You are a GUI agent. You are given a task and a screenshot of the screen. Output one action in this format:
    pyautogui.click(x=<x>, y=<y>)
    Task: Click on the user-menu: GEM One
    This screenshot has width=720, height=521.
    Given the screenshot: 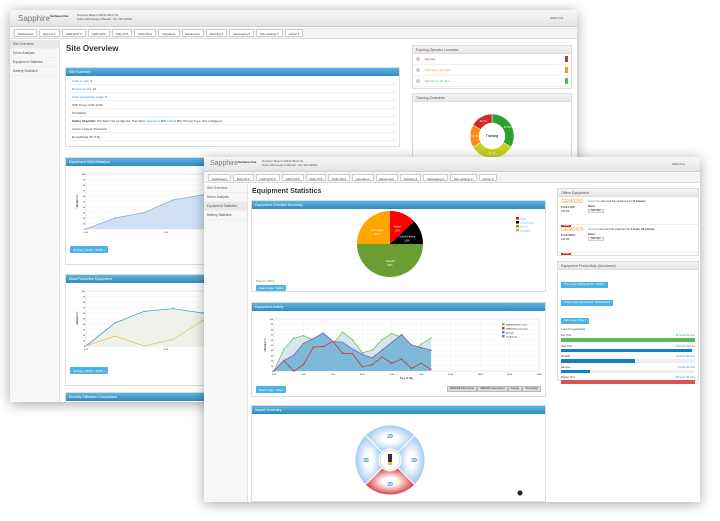 What is the action you would take?
    pyautogui.click(x=679, y=164)
    